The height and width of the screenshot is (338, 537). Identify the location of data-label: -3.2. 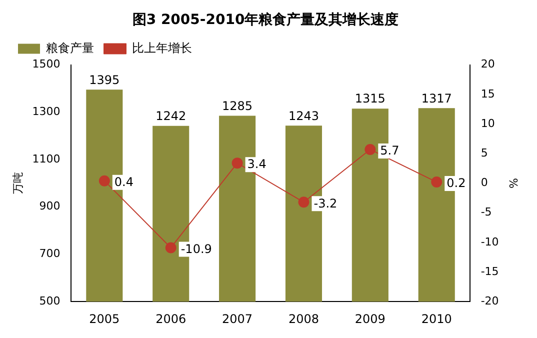
(326, 203).